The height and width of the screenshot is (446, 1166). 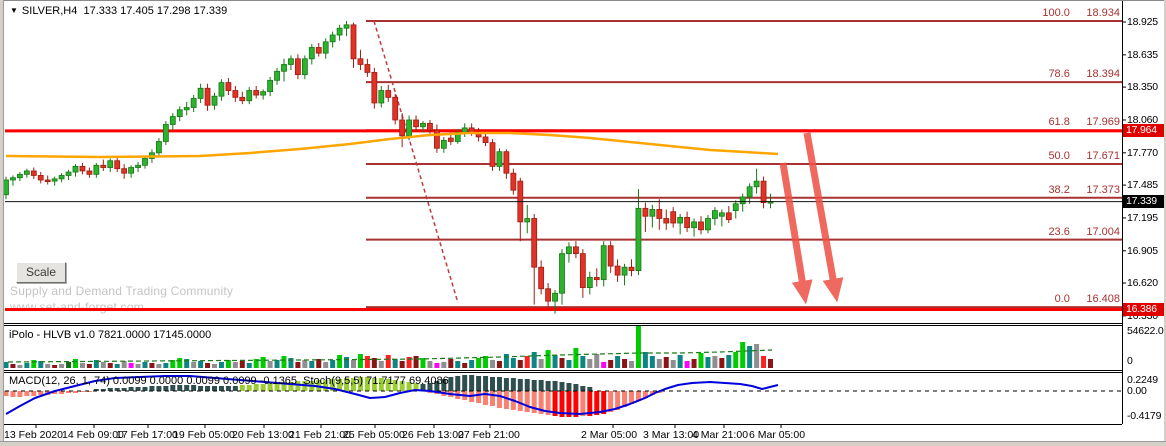 I want to click on time-axis-label: 3 Mar 13:00, so click(x=671, y=435).